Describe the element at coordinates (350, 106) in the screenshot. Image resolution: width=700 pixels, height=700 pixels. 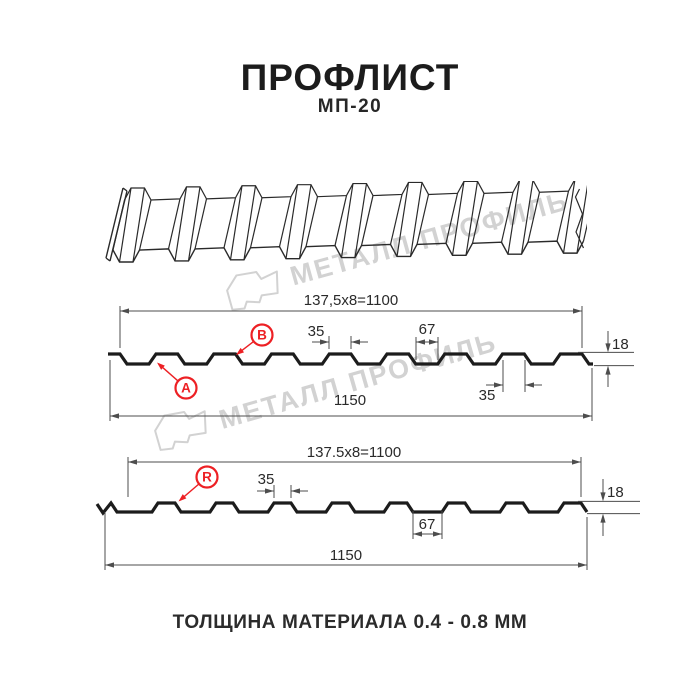
I see `profile-model-subtitle: МП-20` at that location.